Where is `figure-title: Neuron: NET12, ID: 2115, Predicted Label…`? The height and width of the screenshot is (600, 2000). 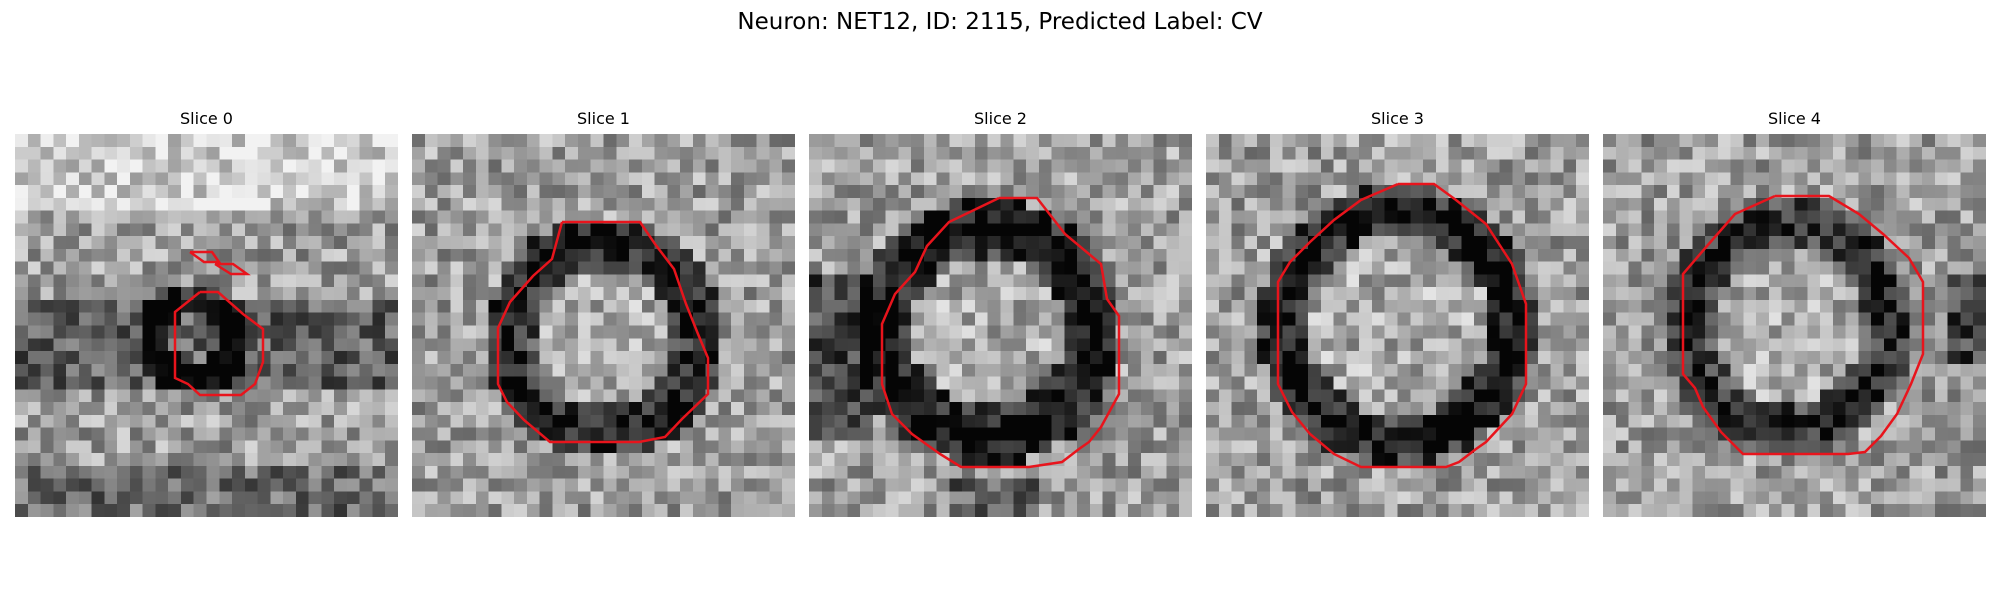
figure-title: Neuron: NET12, ID: 2115, Predicted Label… is located at coordinates (1000, 22).